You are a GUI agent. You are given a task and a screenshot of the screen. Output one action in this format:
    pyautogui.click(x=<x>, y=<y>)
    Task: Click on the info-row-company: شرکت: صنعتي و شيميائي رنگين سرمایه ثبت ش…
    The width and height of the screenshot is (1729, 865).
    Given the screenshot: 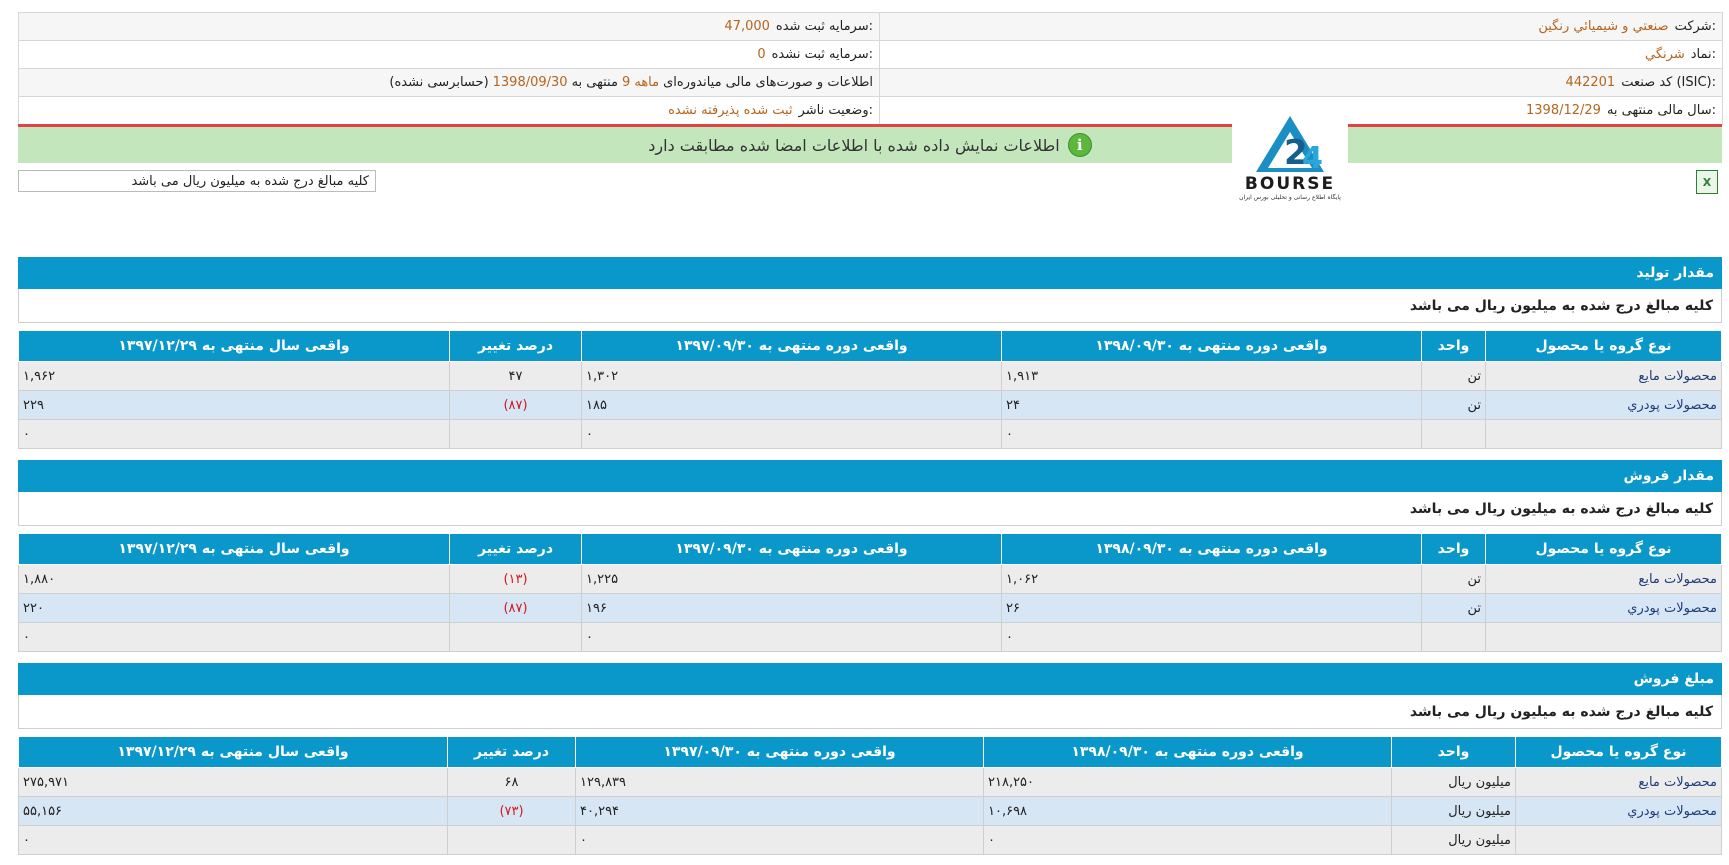 What is the action you would take?
    pyautogui.click(x=870, y=27)
    